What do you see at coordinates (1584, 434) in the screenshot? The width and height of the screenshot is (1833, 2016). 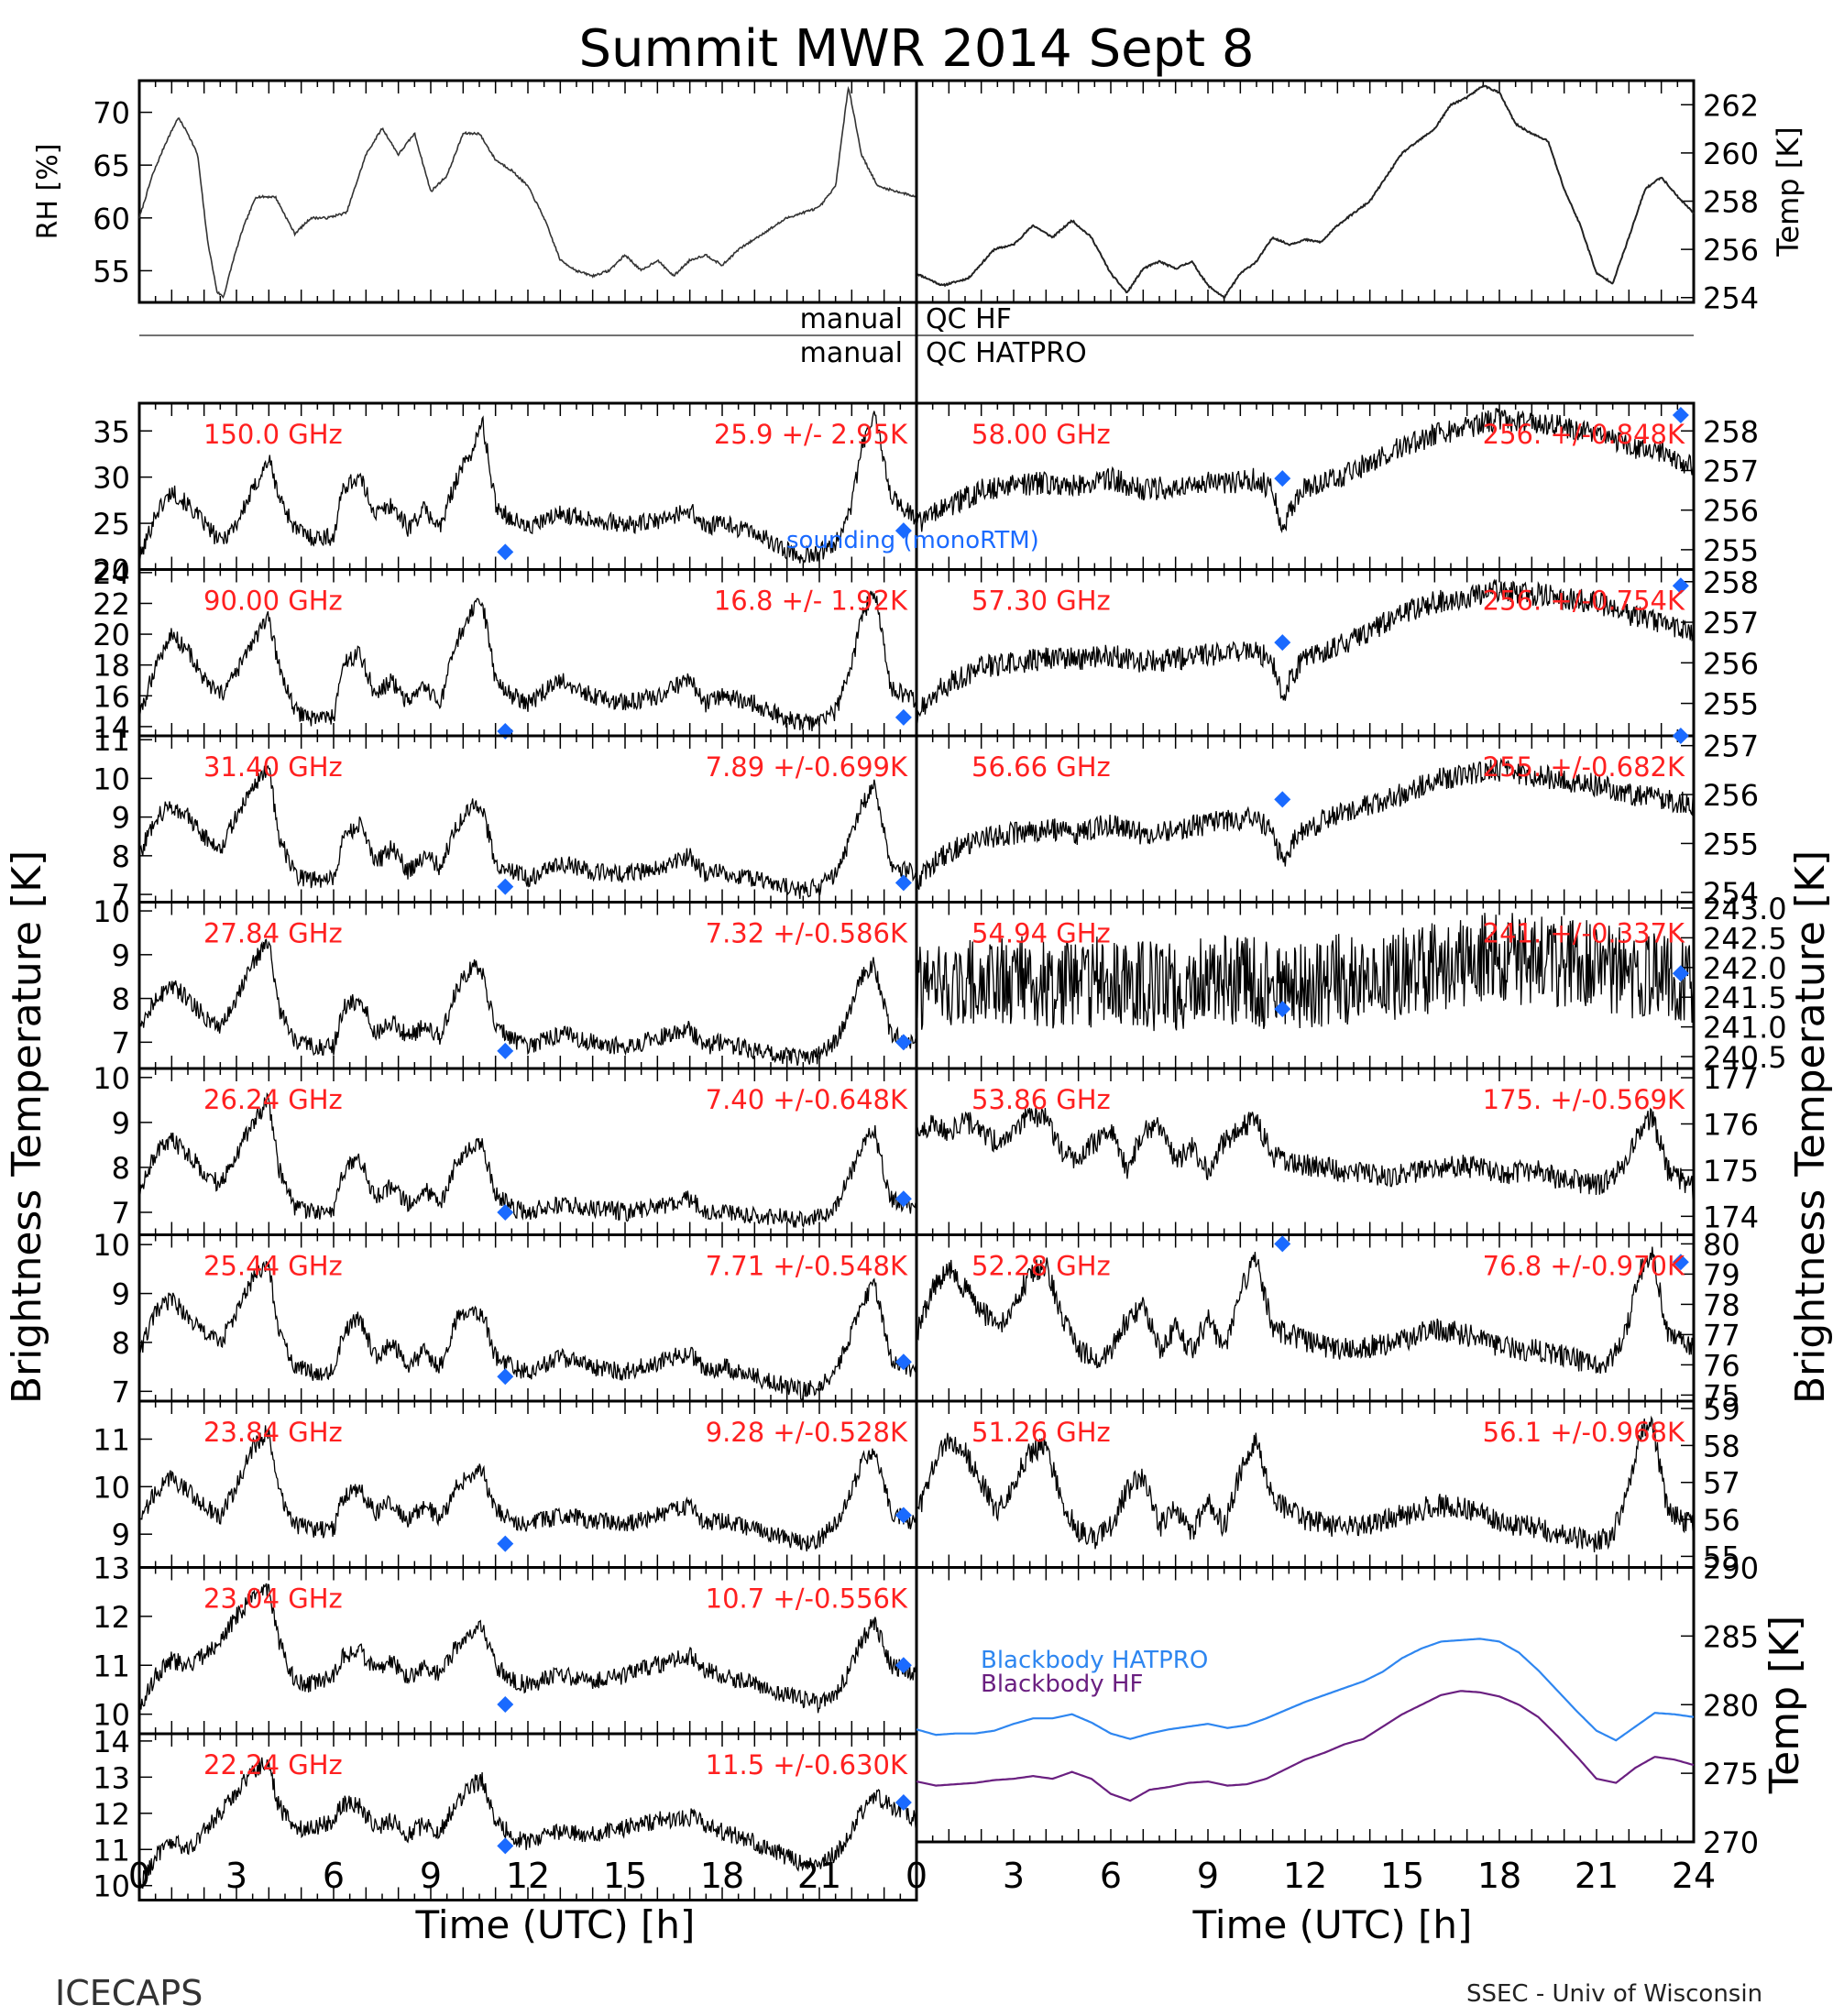 I see `stat-label: 256. +/-0.848K` at bounding box center [1584, 434].